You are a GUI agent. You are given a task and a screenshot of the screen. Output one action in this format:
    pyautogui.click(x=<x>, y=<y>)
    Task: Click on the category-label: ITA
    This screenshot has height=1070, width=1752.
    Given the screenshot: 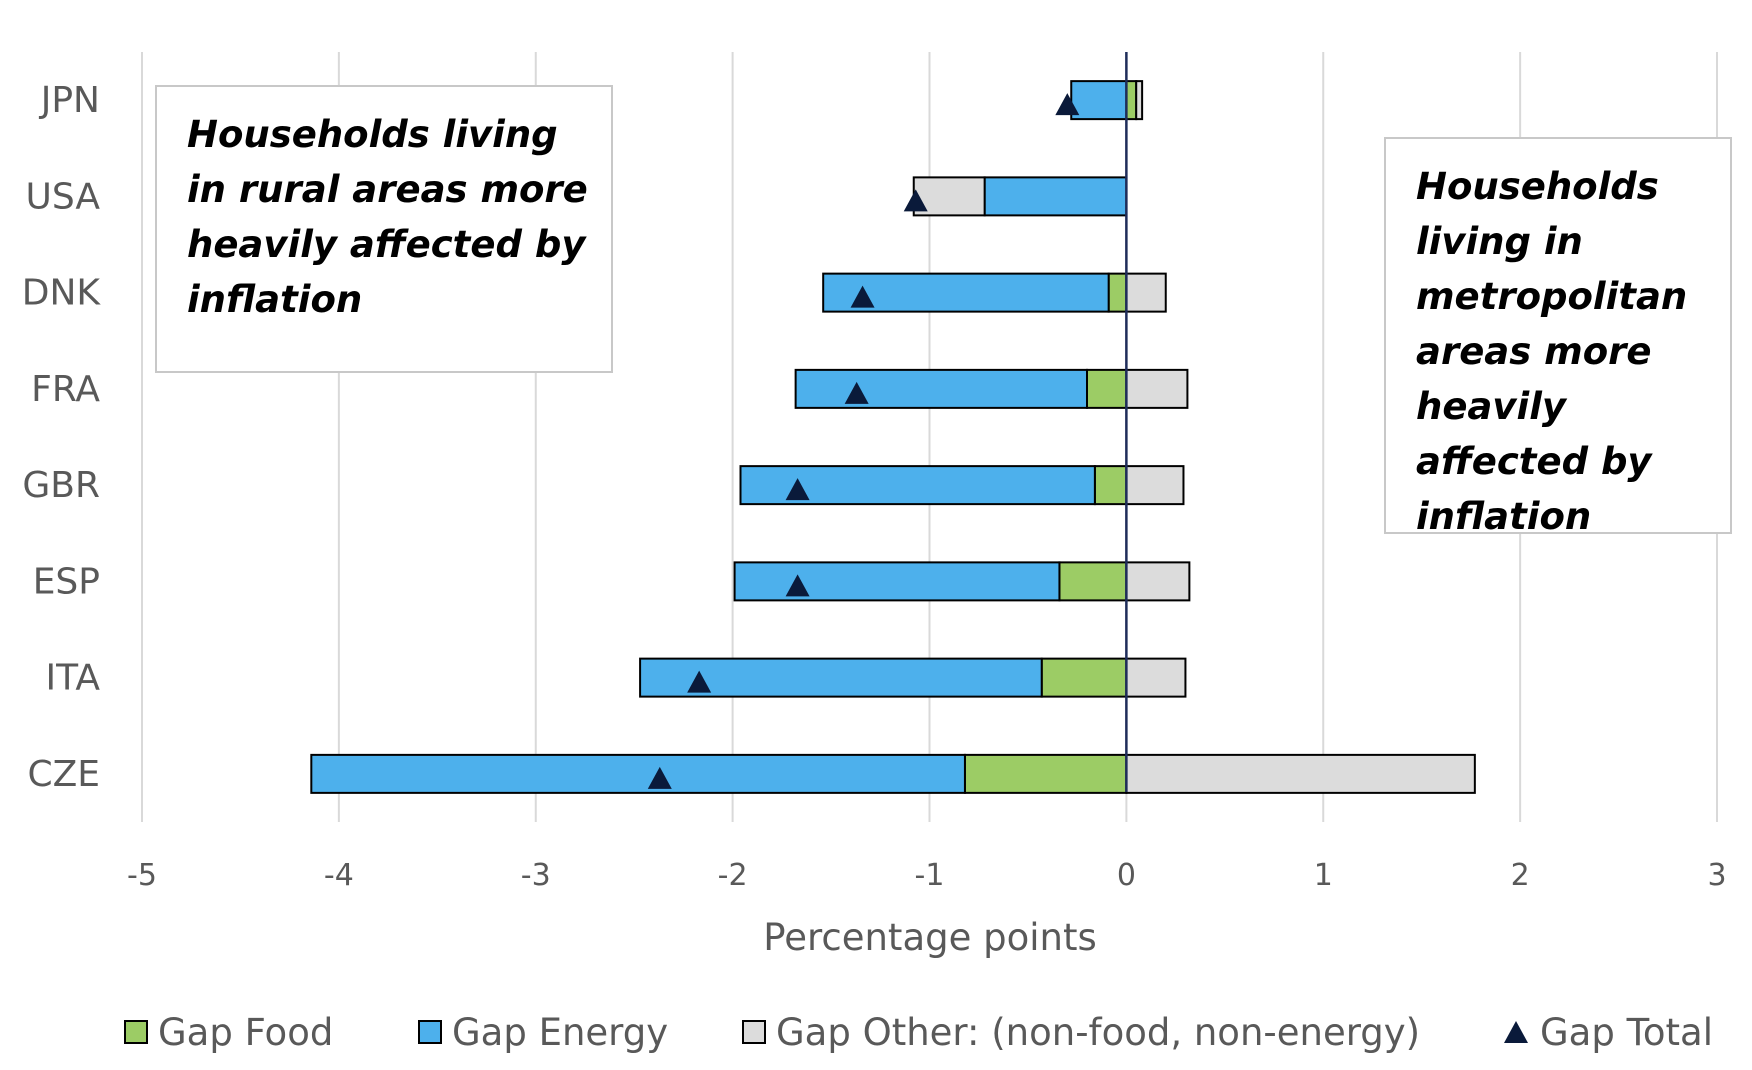 What is the action you would take?
    pyautogui.click(x=73, y=678)
    